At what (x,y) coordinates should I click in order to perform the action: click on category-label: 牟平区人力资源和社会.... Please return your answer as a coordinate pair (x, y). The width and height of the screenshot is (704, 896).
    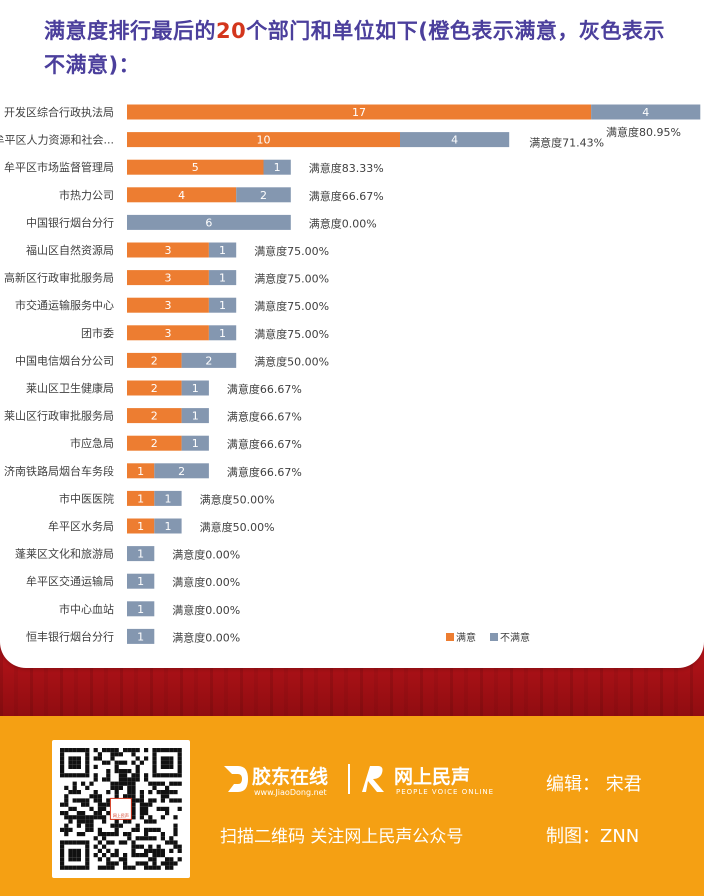
    Looking at the image, I should click on (57, 140).